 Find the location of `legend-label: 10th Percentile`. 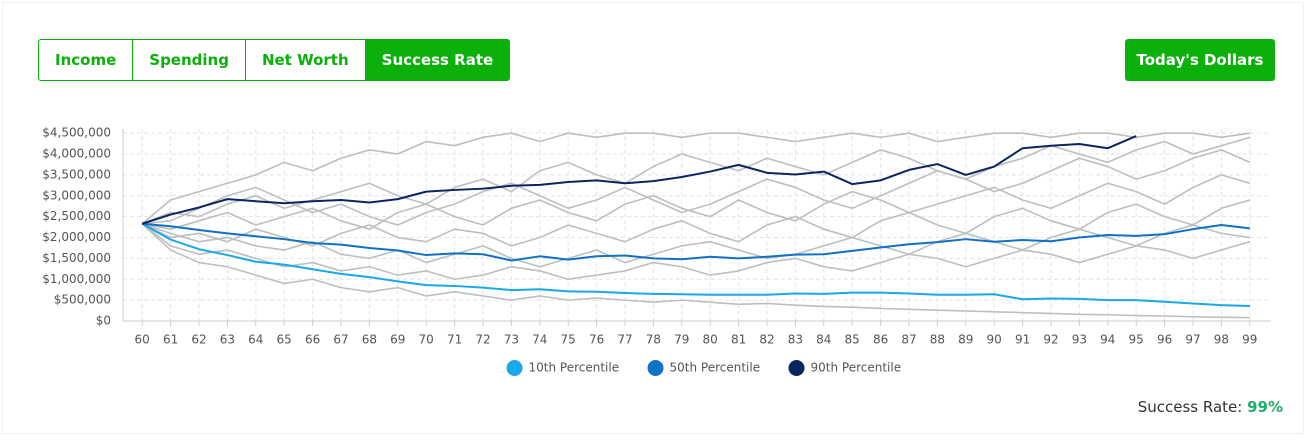

legend-label: 10th Percentile is located at coordinates (574, 368).